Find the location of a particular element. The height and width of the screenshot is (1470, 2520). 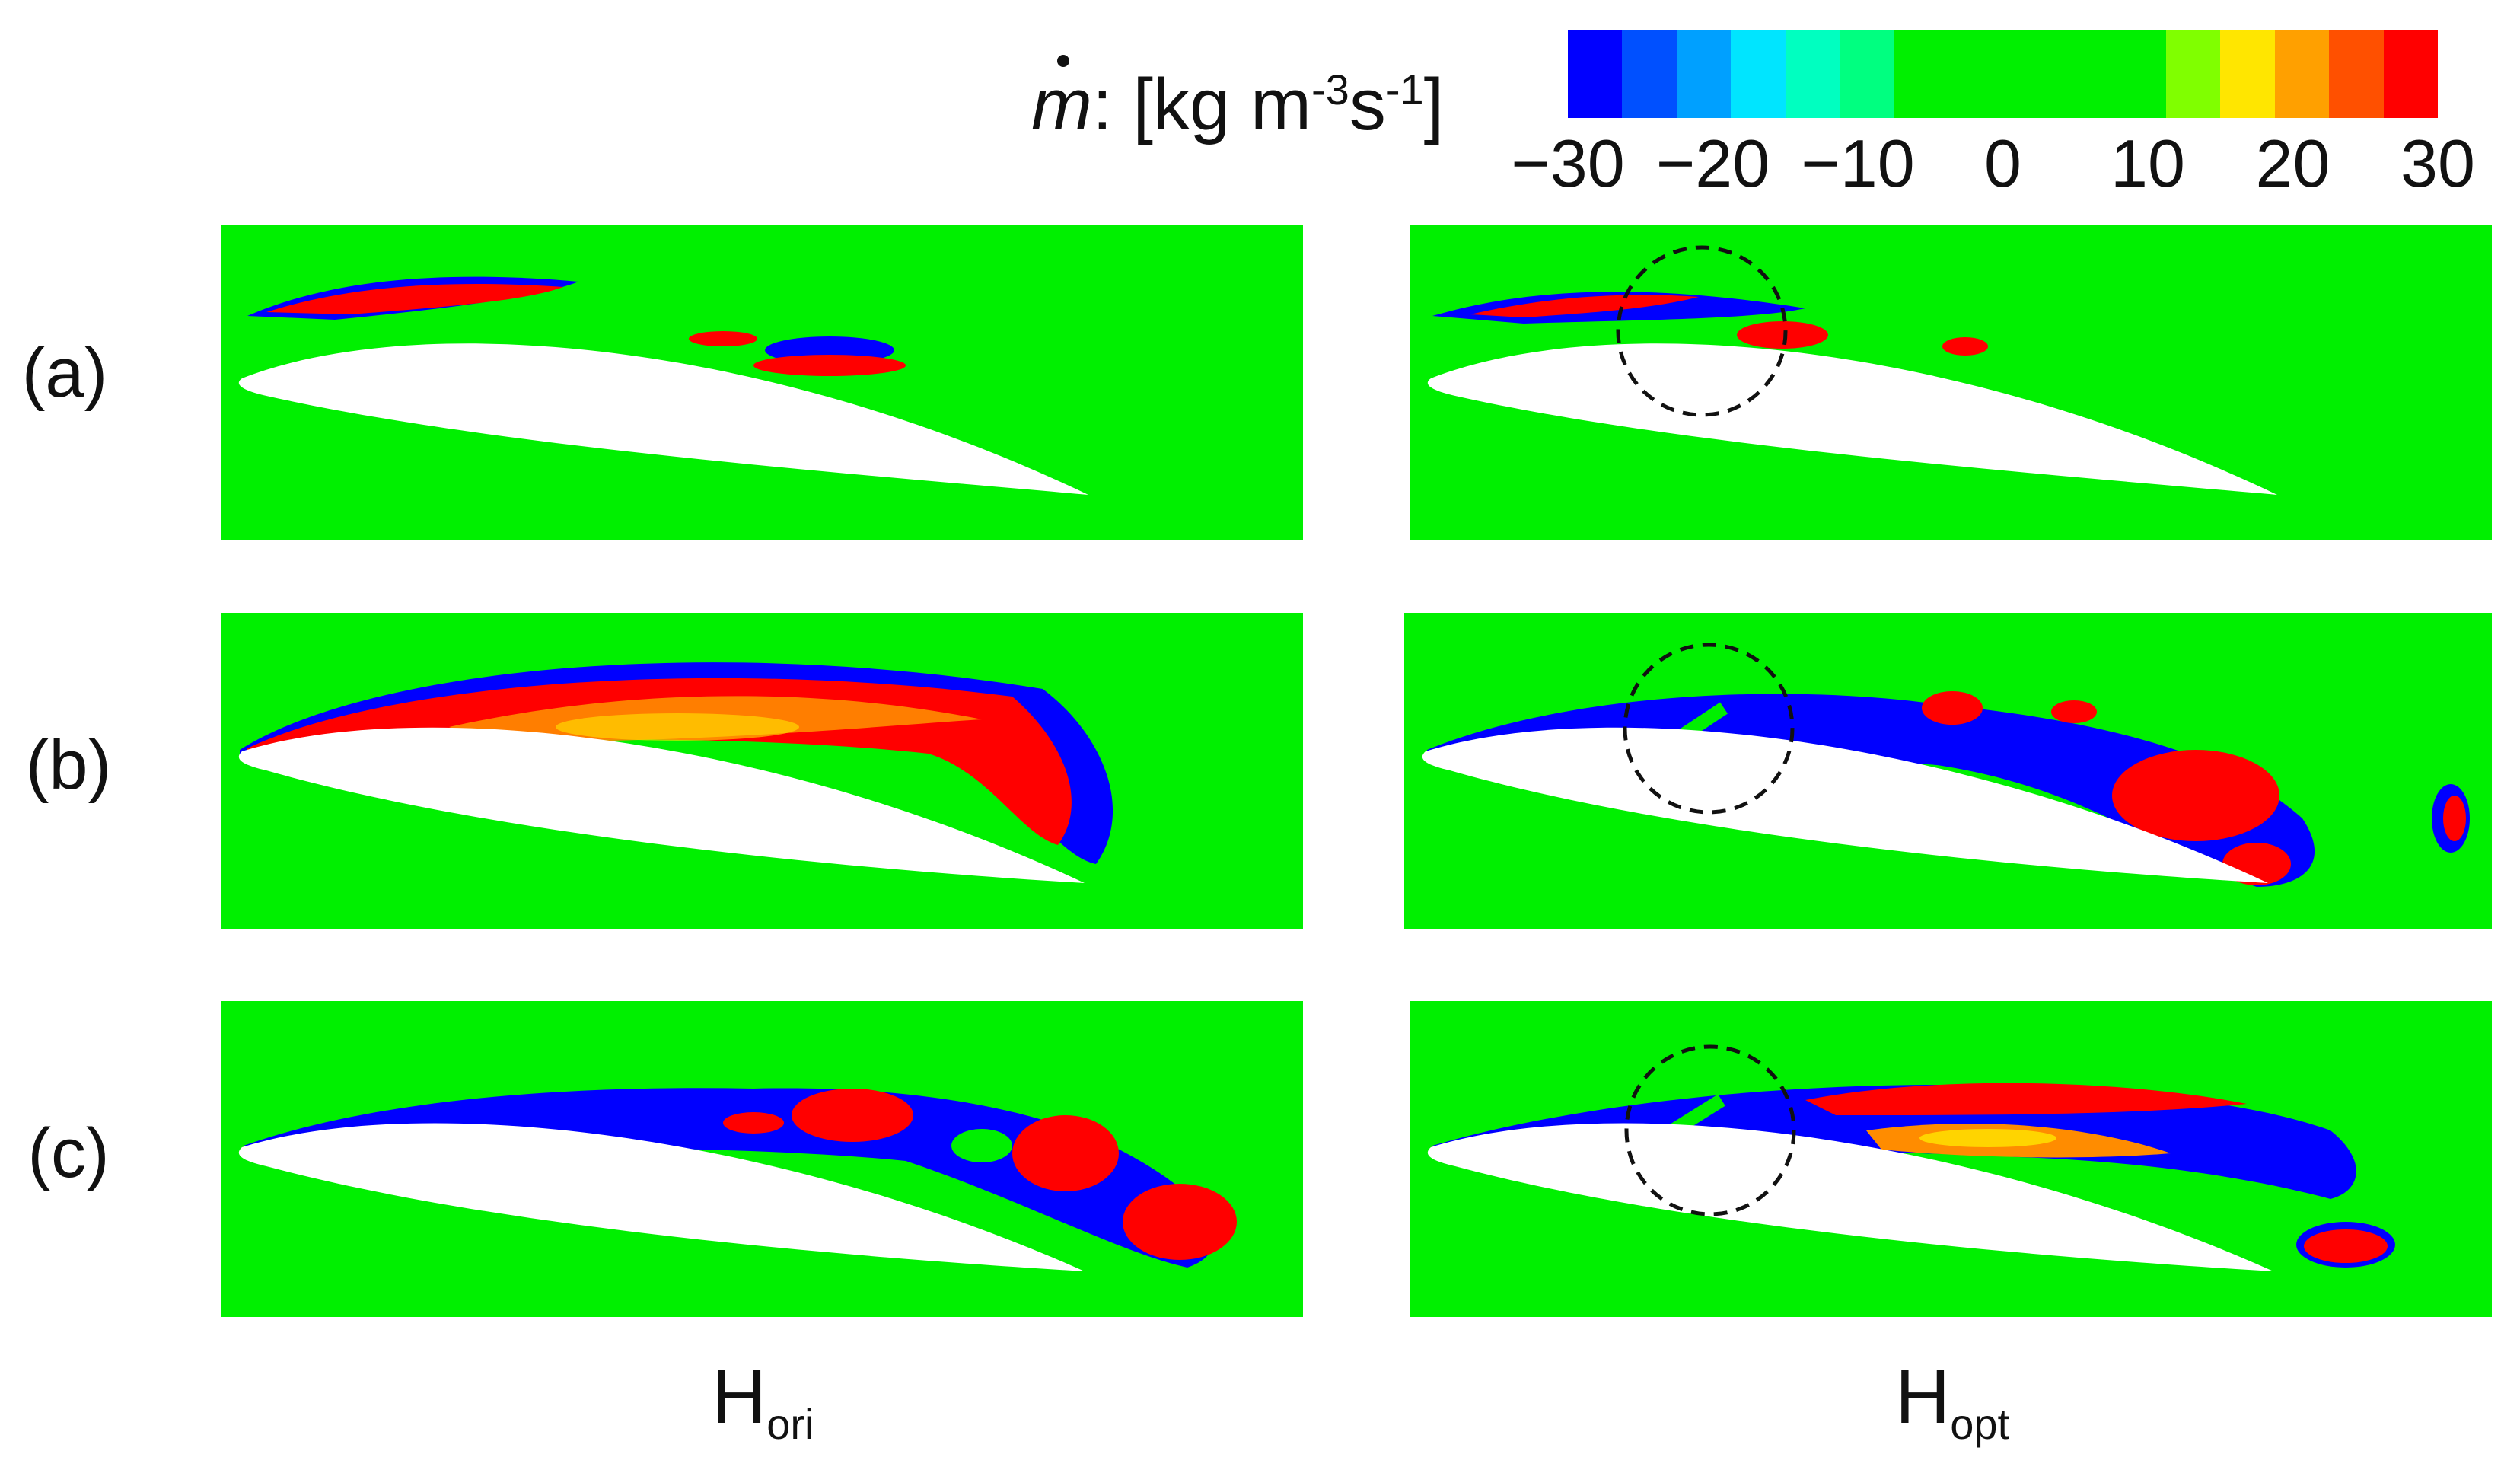

colorbar-unit-exp2: -1 is located at coordinates (1404, 89).